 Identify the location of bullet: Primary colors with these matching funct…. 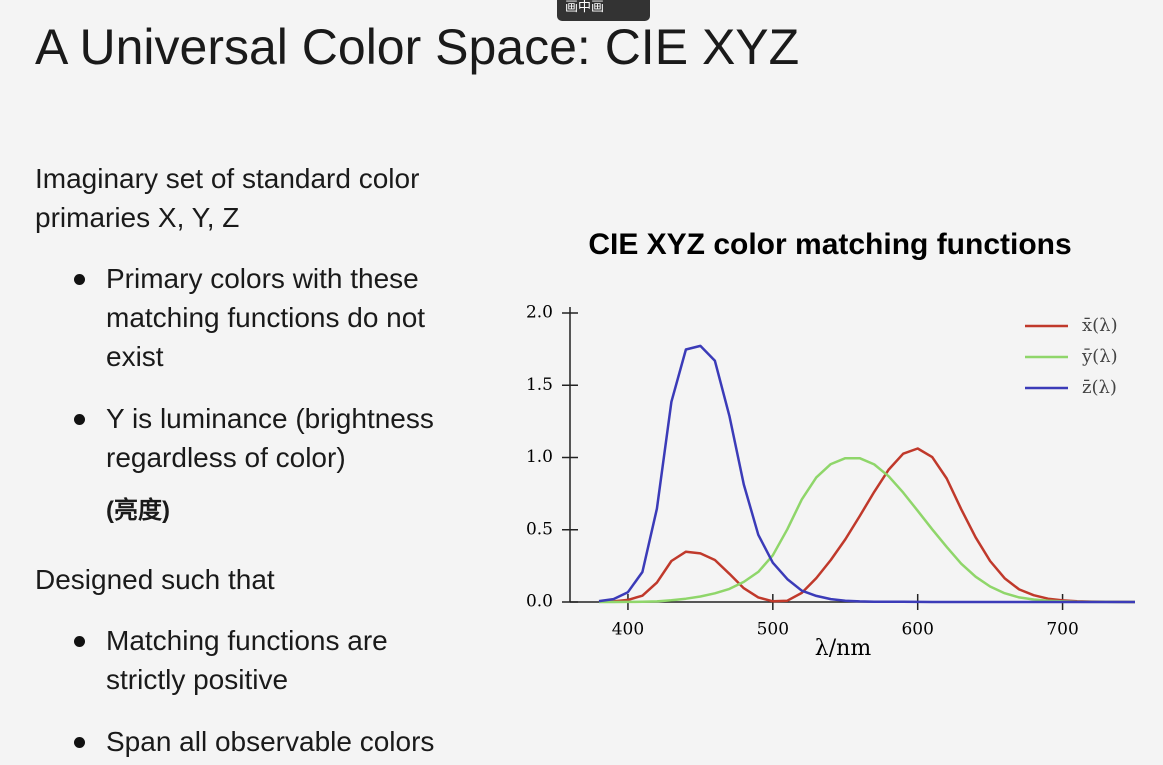
(280, 317).